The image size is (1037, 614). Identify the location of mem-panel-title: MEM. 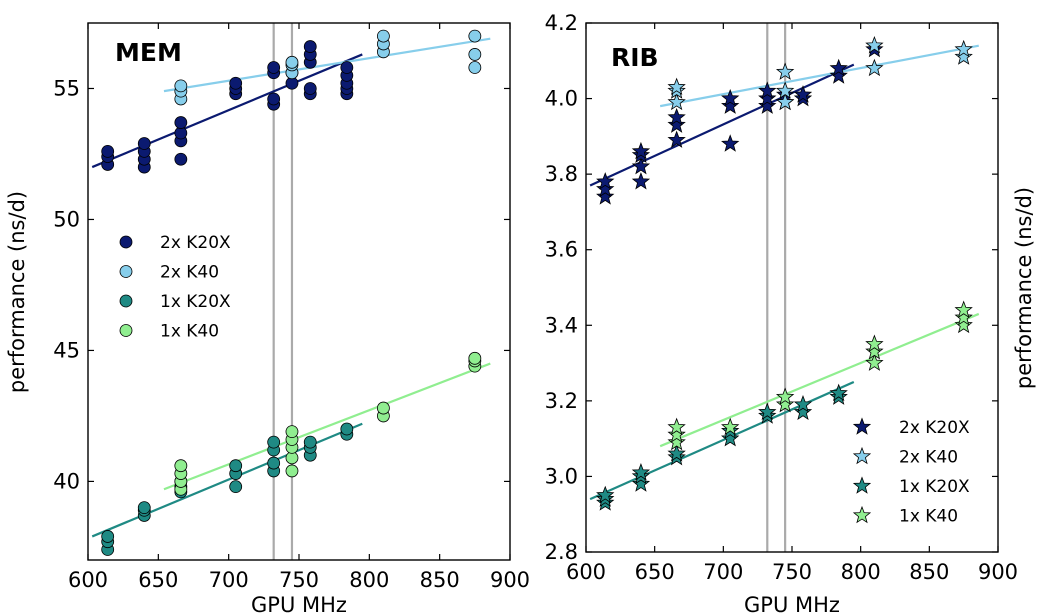
(148, 52).